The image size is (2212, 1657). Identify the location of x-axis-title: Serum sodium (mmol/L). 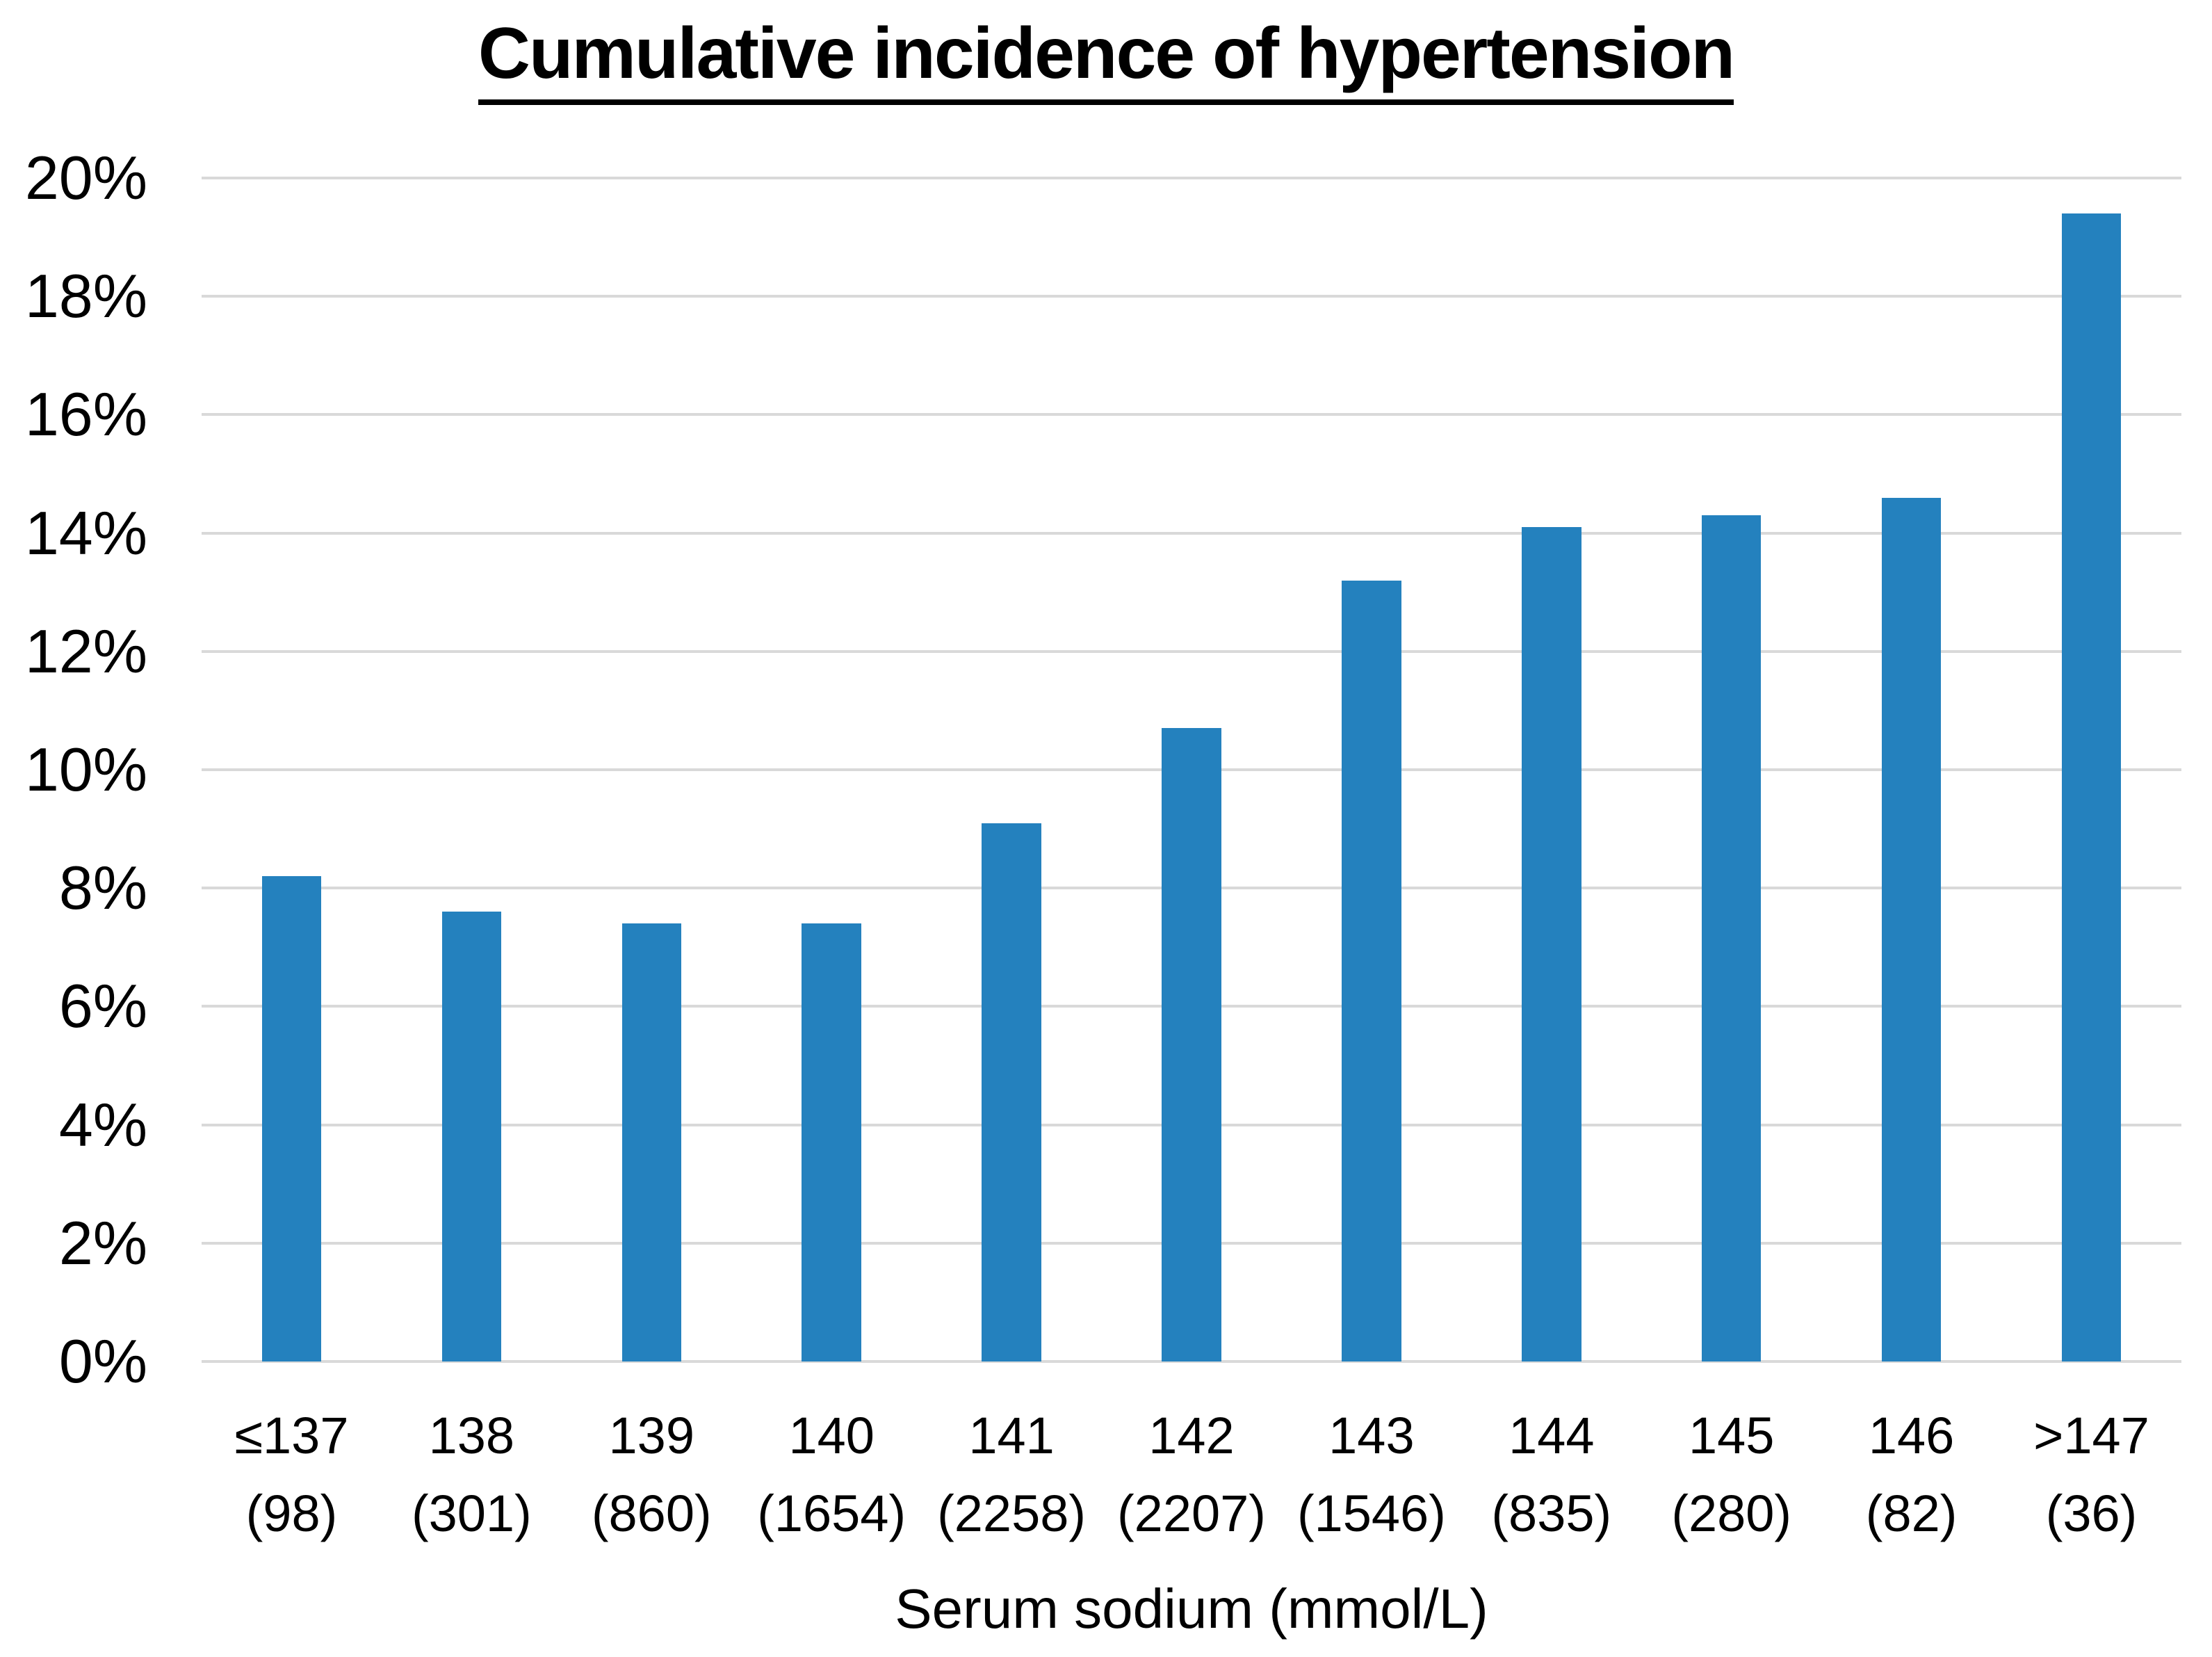
(1191, 1609).